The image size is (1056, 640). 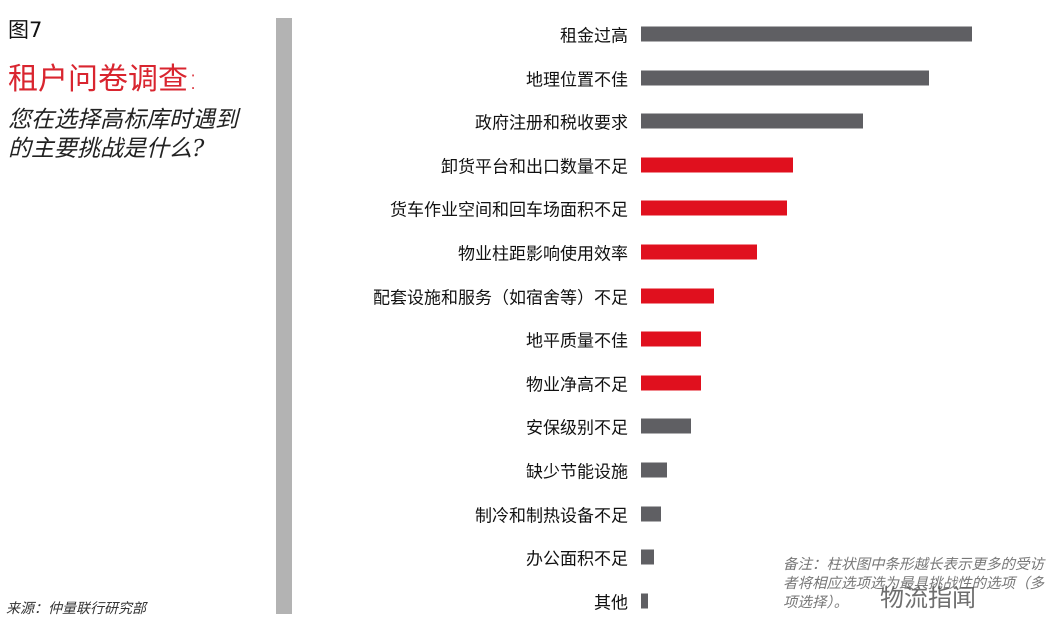 What do you see at coordinates (123, 134) in the screenshot?
I see `chart-subtitle: 您在选择高标库时遇到的主要挑战是什么?` at bounding box center [123, 134].